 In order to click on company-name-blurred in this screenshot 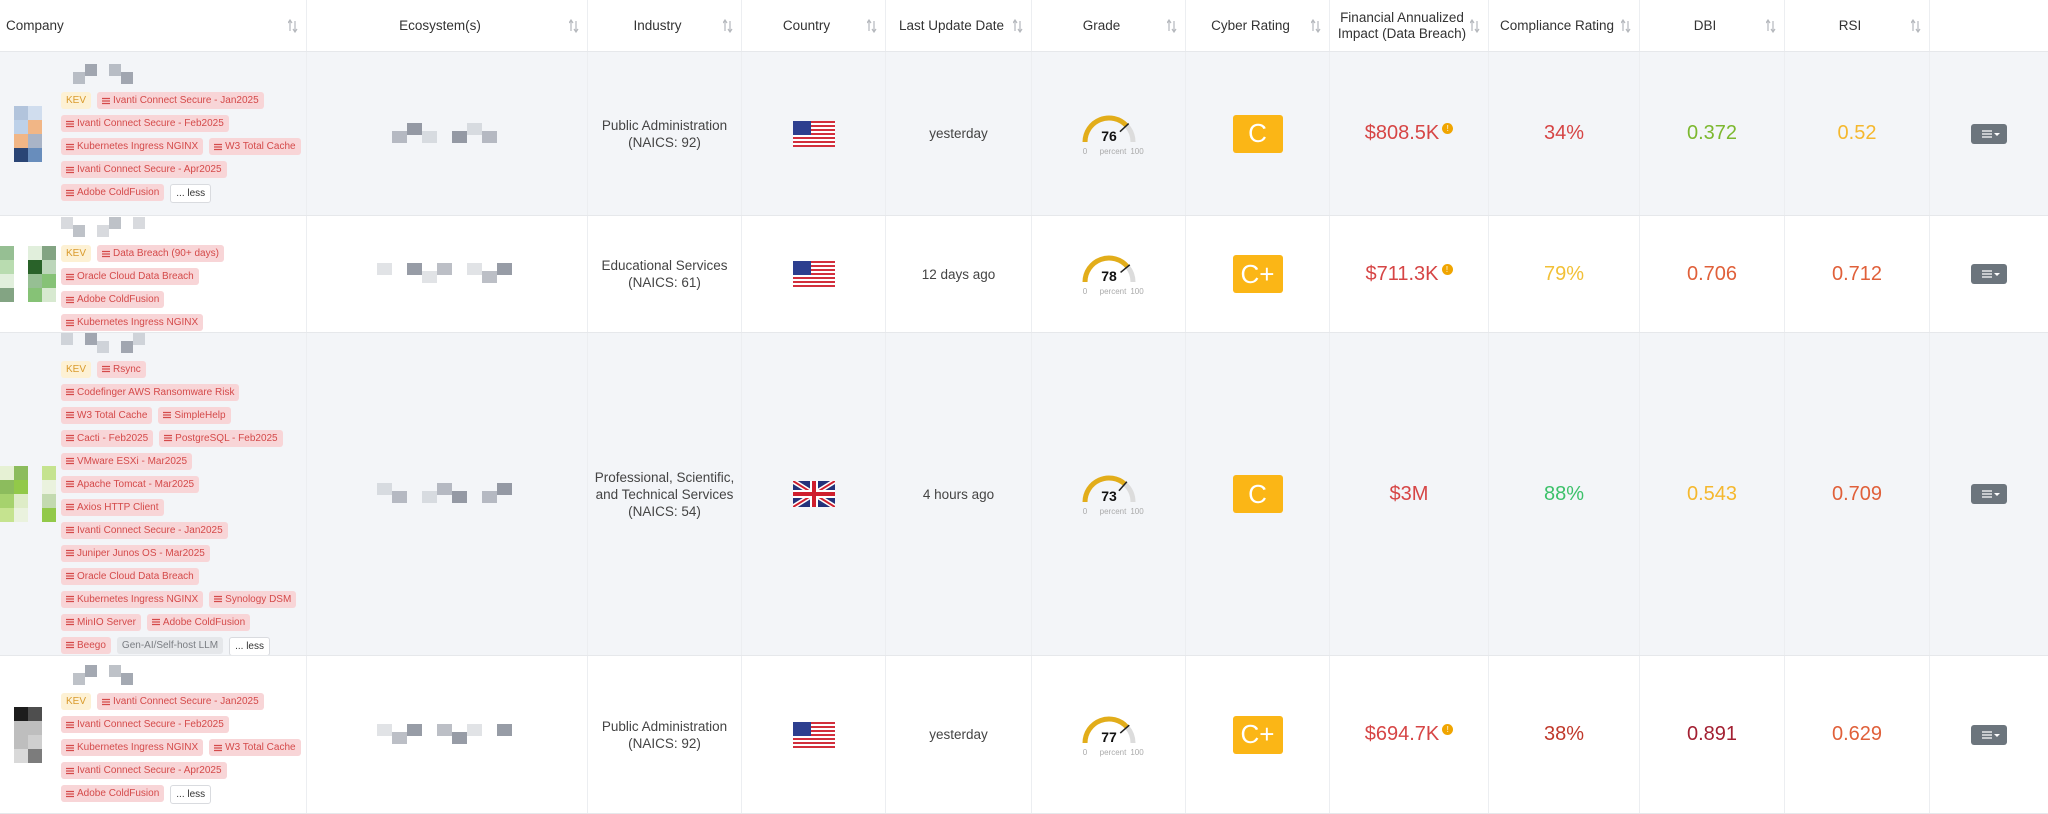, I will do `click(103, 227)`.